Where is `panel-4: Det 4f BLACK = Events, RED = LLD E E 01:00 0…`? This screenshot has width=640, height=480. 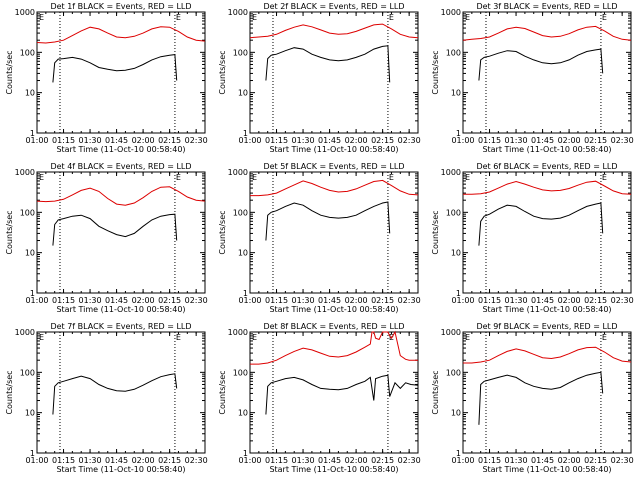
panel-4: Det 4f BLACK = Events, RED = LLD E E 01:00 0… is located at coordinates (106, 238).